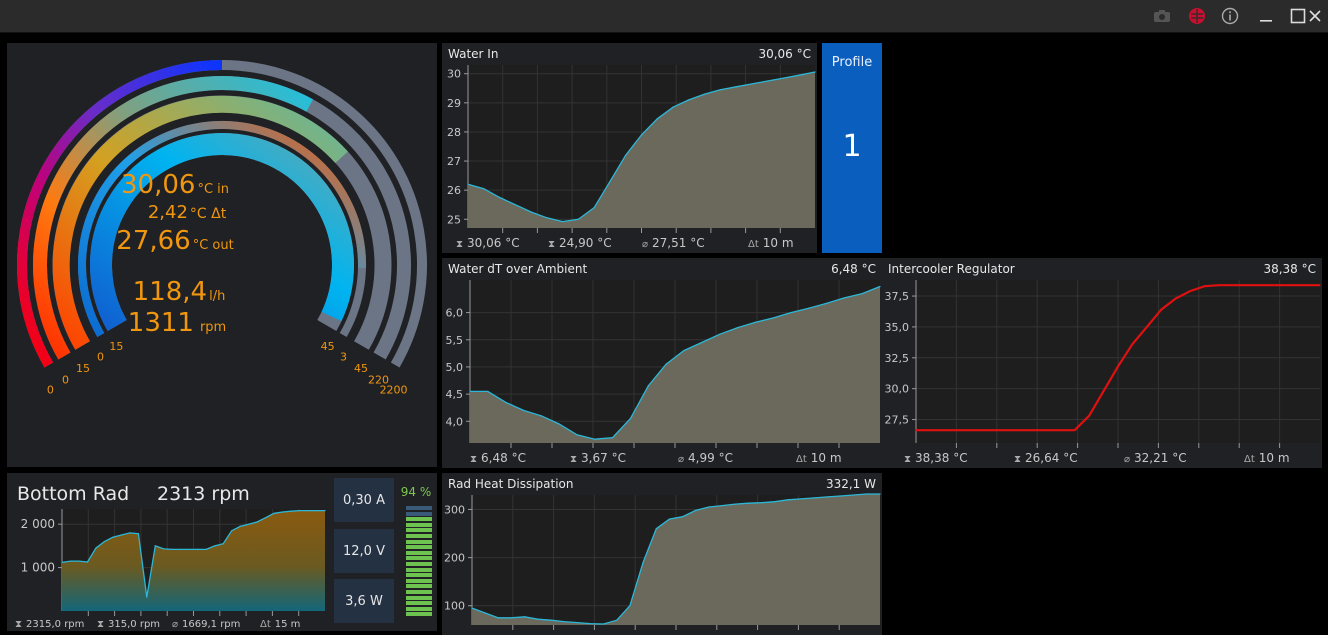 This screenshot has width=1328, height=635. I want to click on intercooler-title: Intercooler Regulator, so click(951, 269).